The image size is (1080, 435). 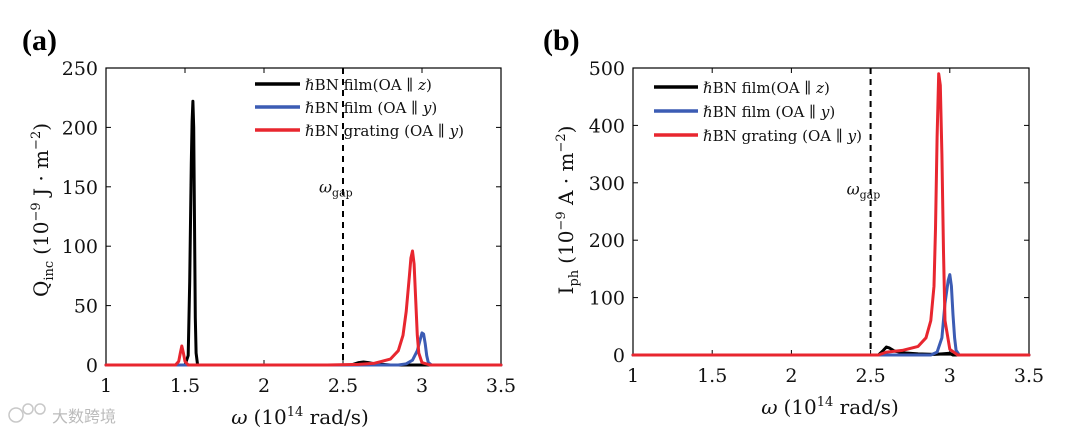 I want to click on x-tick-label-b-5: 3.5, so click(x=1029, y=376).